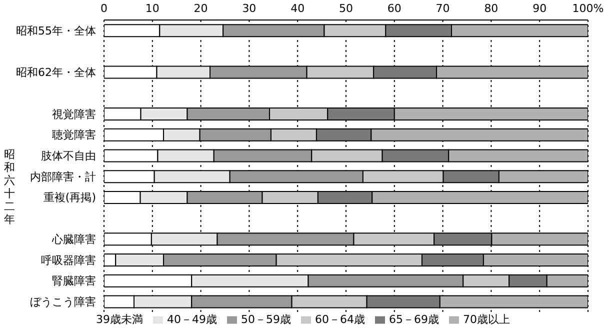  I want to click on x-tick-label: 100%, so click(588, 8).